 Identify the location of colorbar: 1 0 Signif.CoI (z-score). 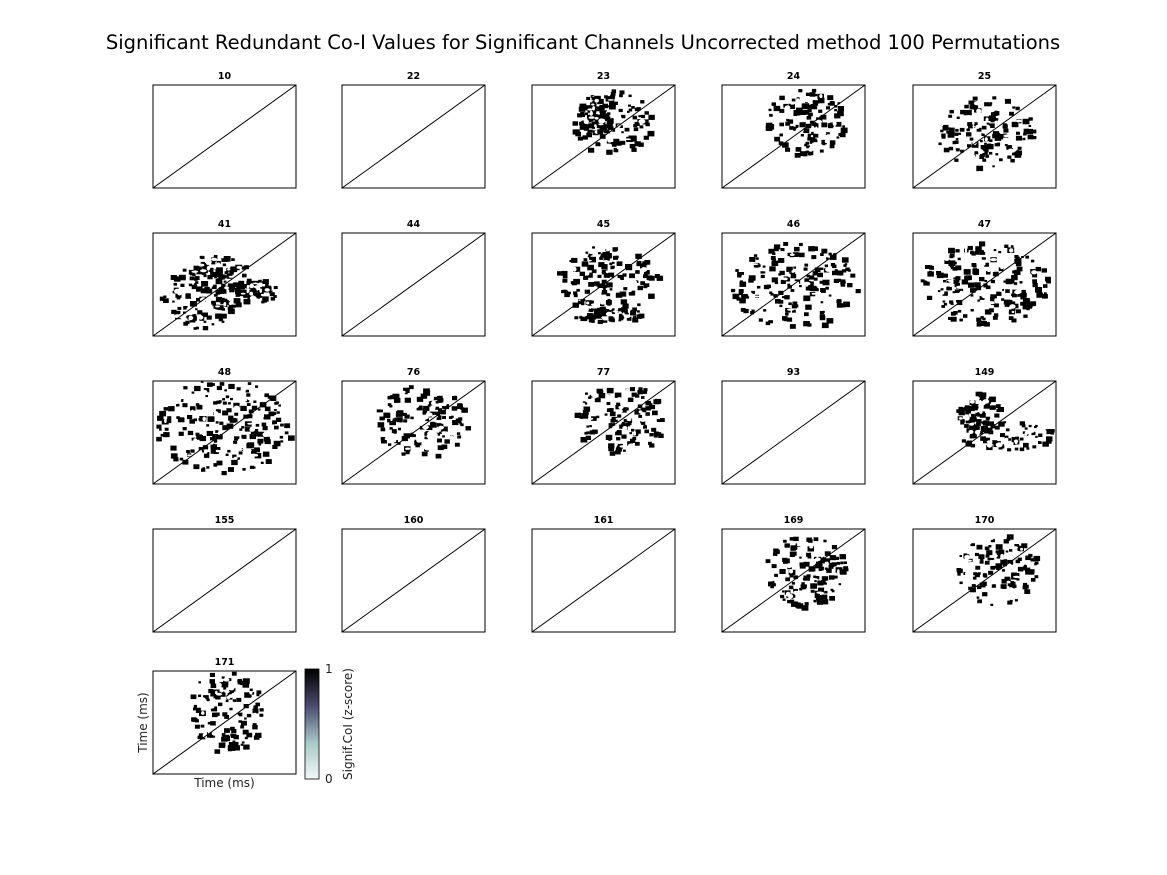
(329, 724).